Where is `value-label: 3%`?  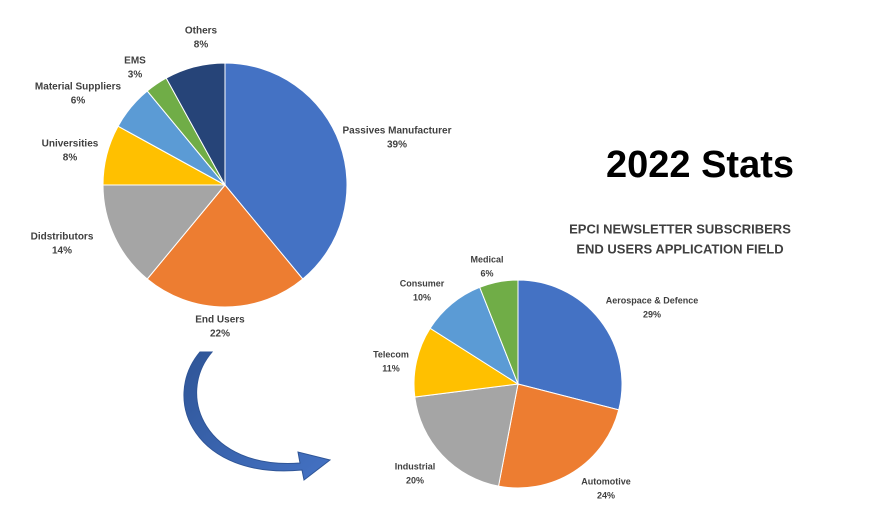
value-label: 3% is located at coordinates (135, 75).